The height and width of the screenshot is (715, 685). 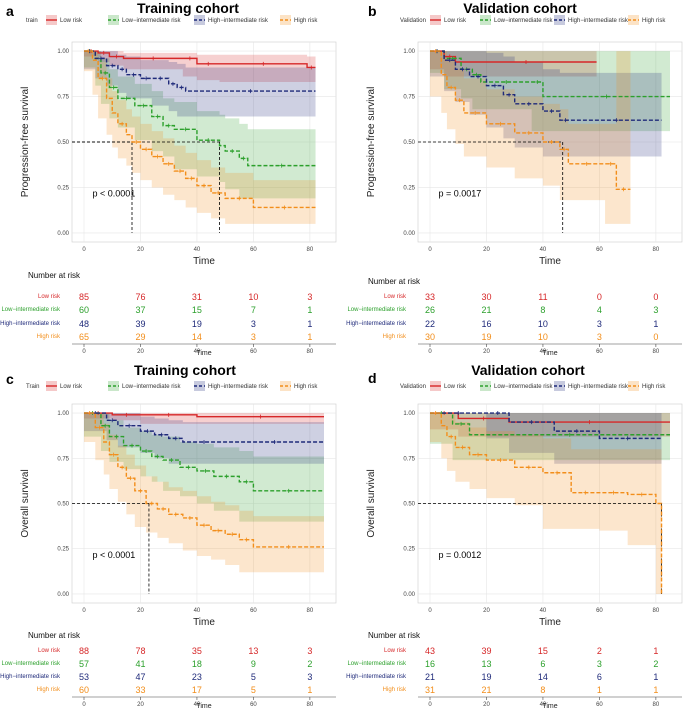 What do you see at coordinates (197, 611) in the screenshot?
I see `x-tick-label: 40` at bounding box center [197, 611].